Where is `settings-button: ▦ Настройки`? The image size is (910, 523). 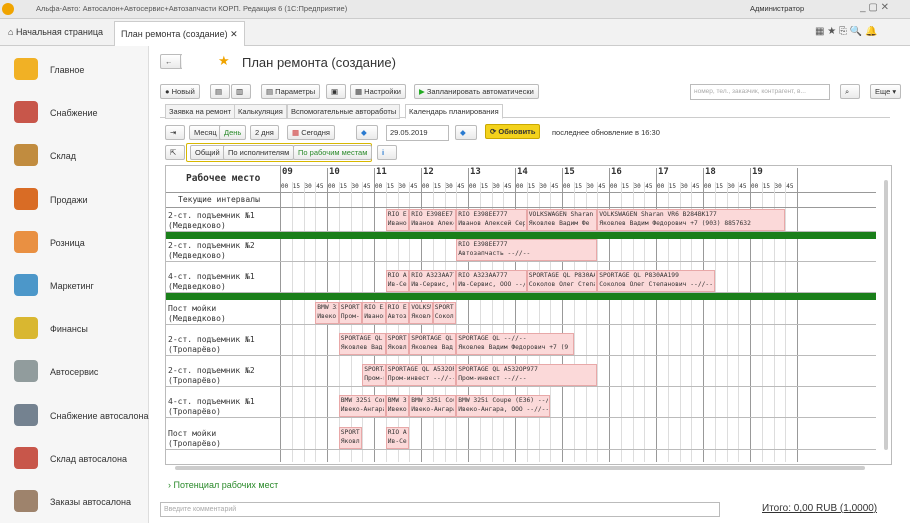
settings-button: ▦ Настройки is located at coordinates (378, 91).